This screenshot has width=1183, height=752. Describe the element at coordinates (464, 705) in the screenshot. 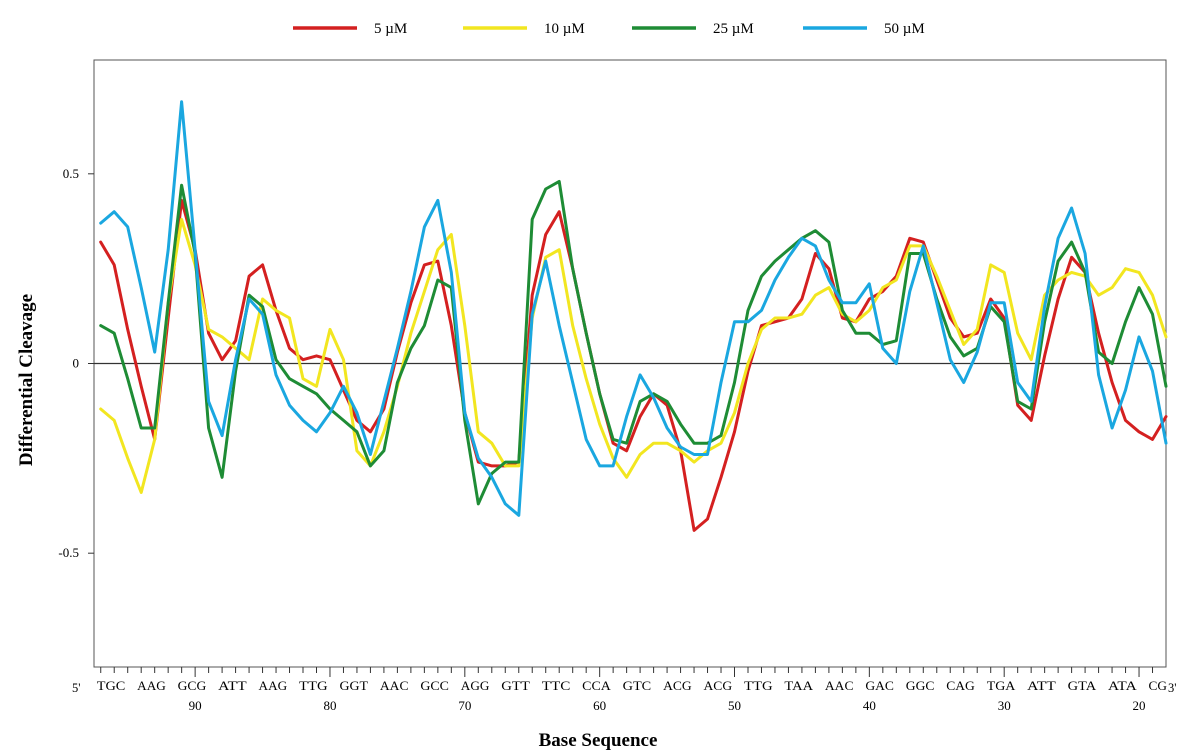

I see `x-tick-label: 70` at that location.